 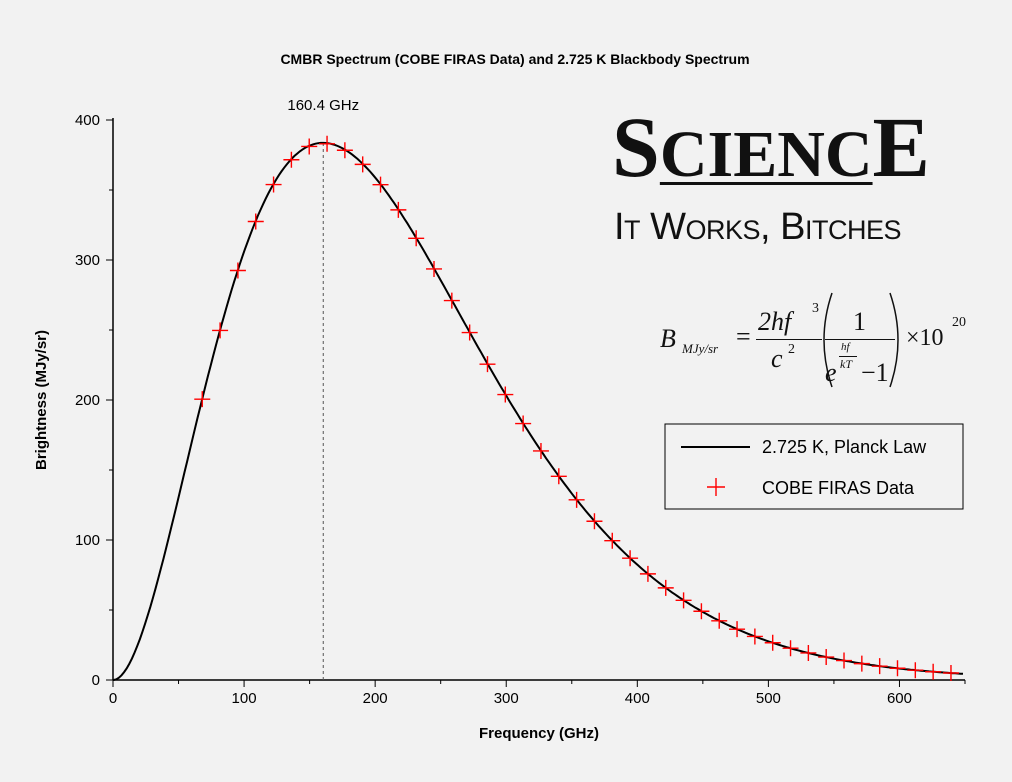 I want to click on formula-times: ×10, so click(x=925, y=338).